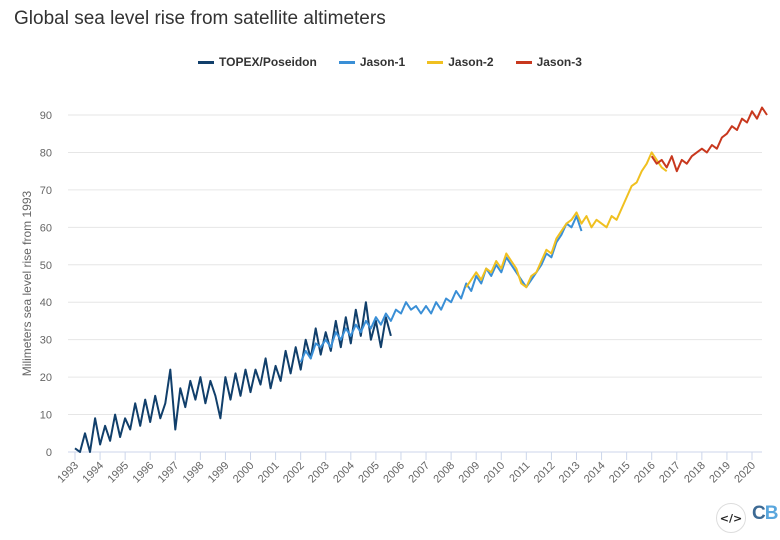 The image size is (780, 540). I want to click on x-tick-label: 1995, so click(118, 473).